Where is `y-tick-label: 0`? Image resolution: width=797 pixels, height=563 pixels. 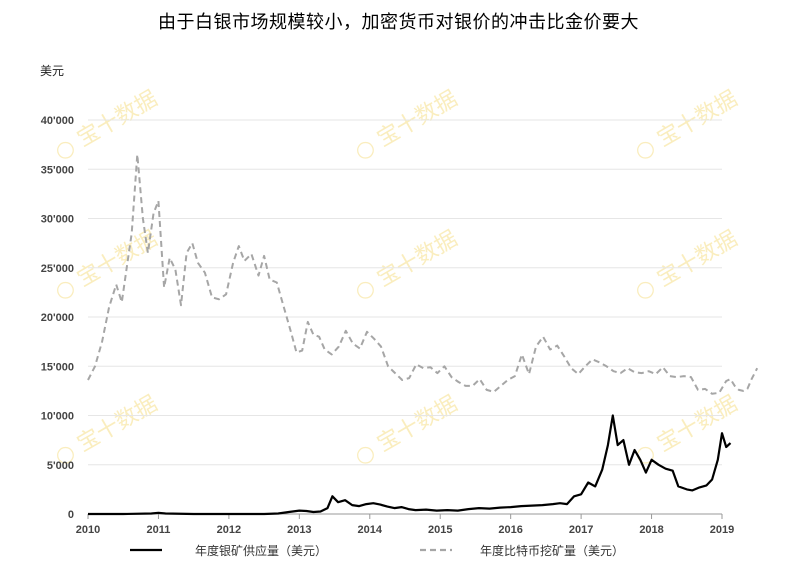
y-tick-label: 0 is located at coordinates (71, 515).